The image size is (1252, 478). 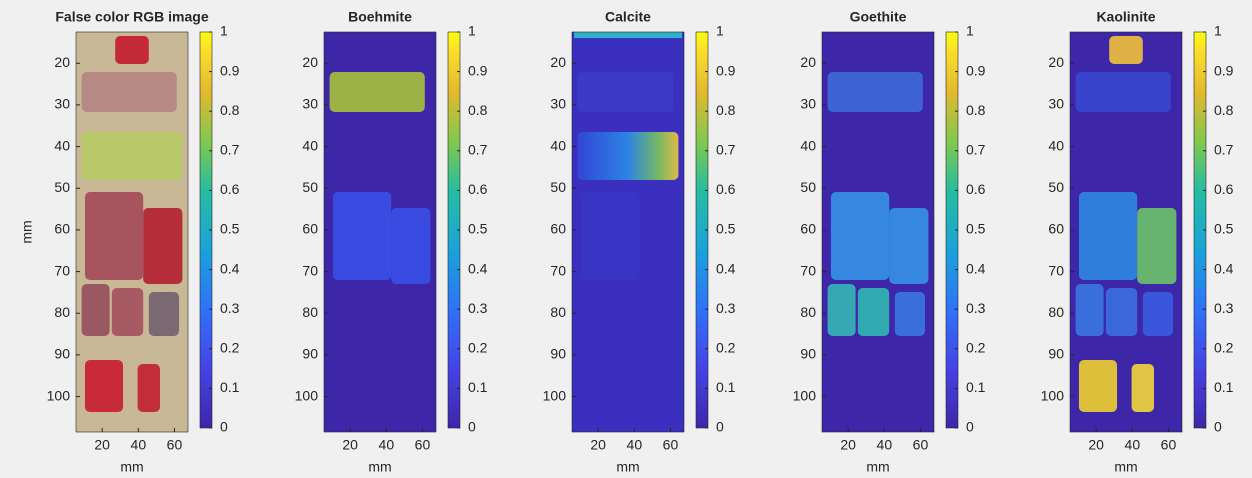 I want to click on y-tick-label: 60, so click(x=310, y=229).